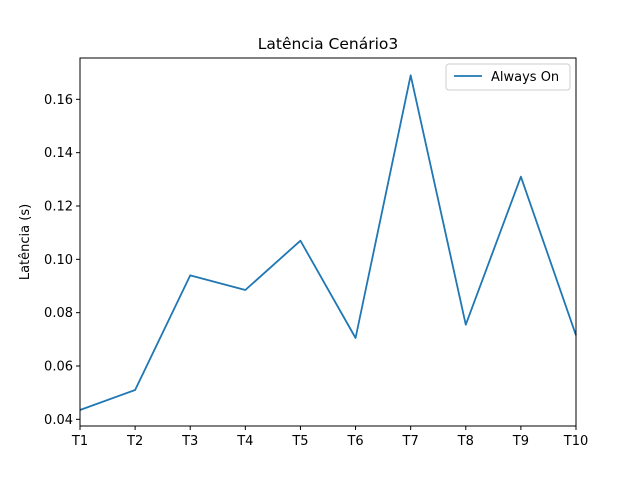 The height and width of the screenshot is (480, 640). I want to click on x-tick-label: T6, so click(354, 441).